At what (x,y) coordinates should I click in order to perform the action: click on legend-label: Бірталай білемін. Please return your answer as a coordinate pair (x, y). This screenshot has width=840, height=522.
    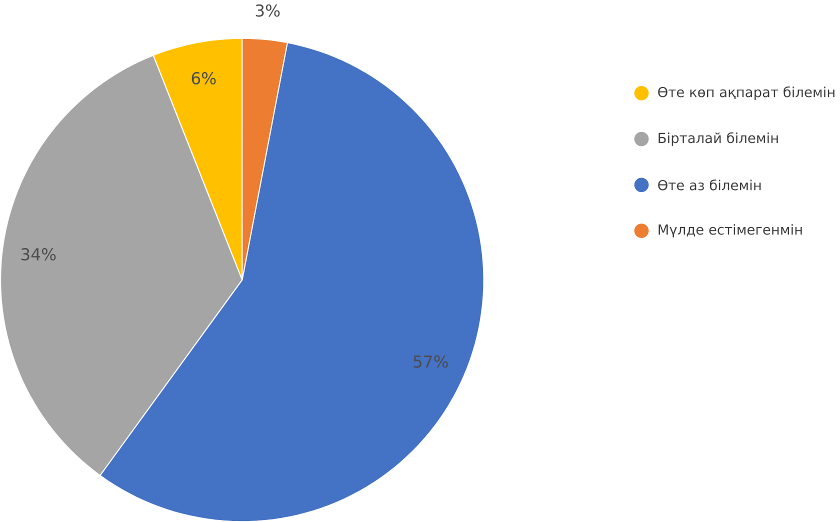
    Looking at the image, I should click on (718, 139).